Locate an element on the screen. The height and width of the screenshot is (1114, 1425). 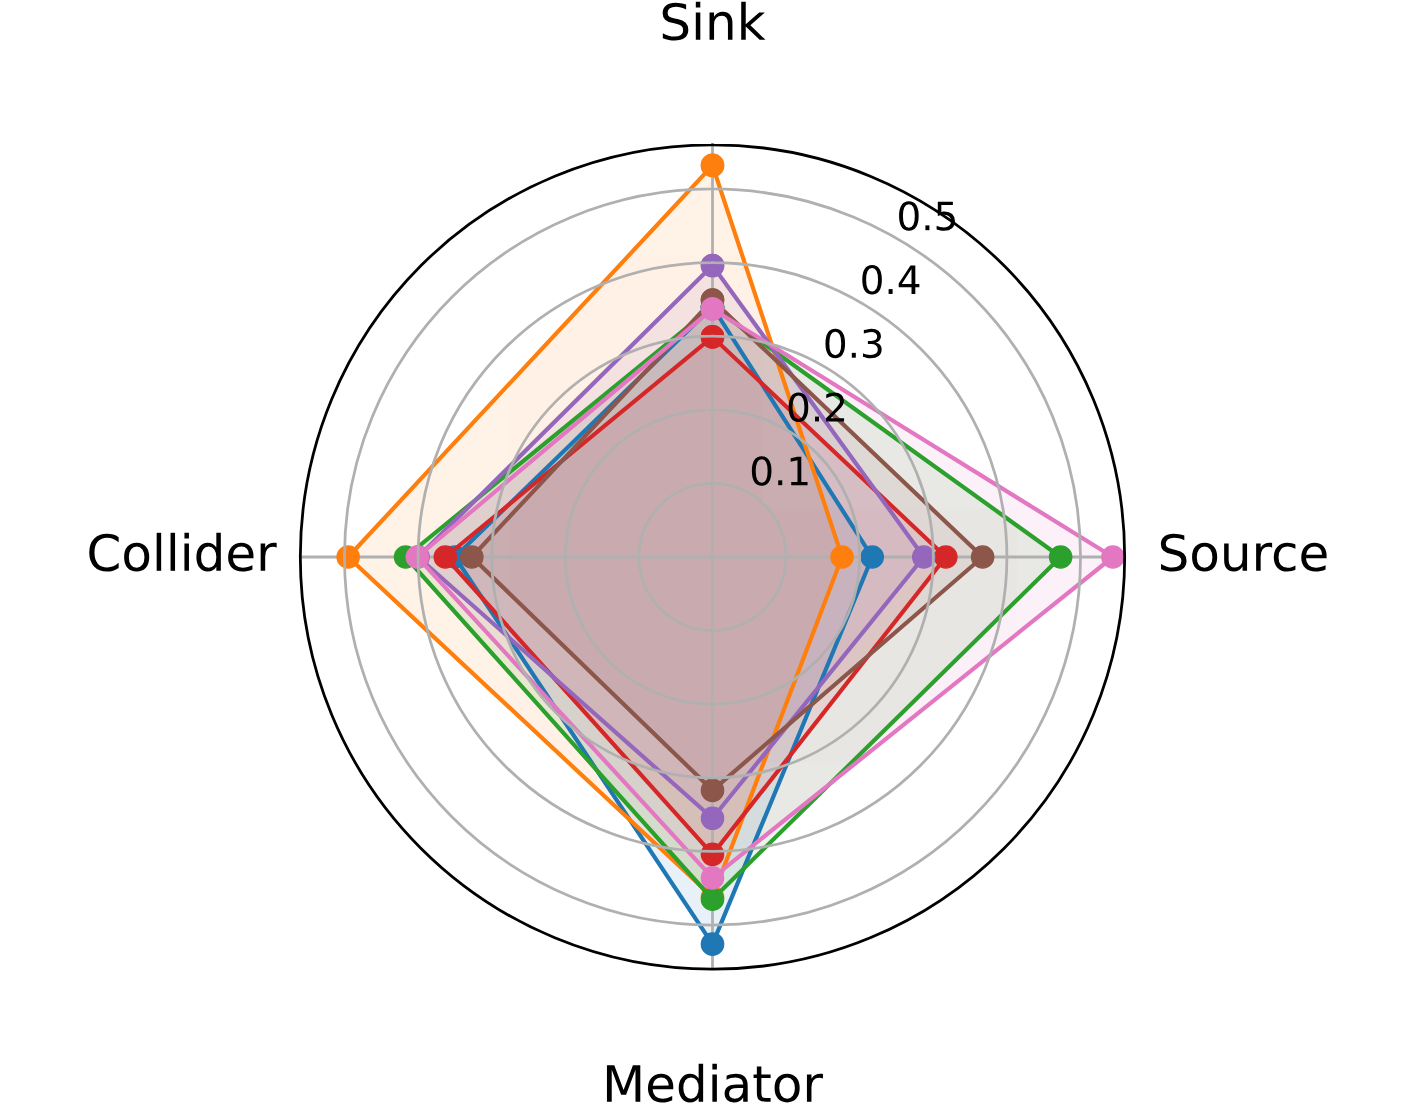
y-tick-label: 0.1 is located at coordinates (779, 471).